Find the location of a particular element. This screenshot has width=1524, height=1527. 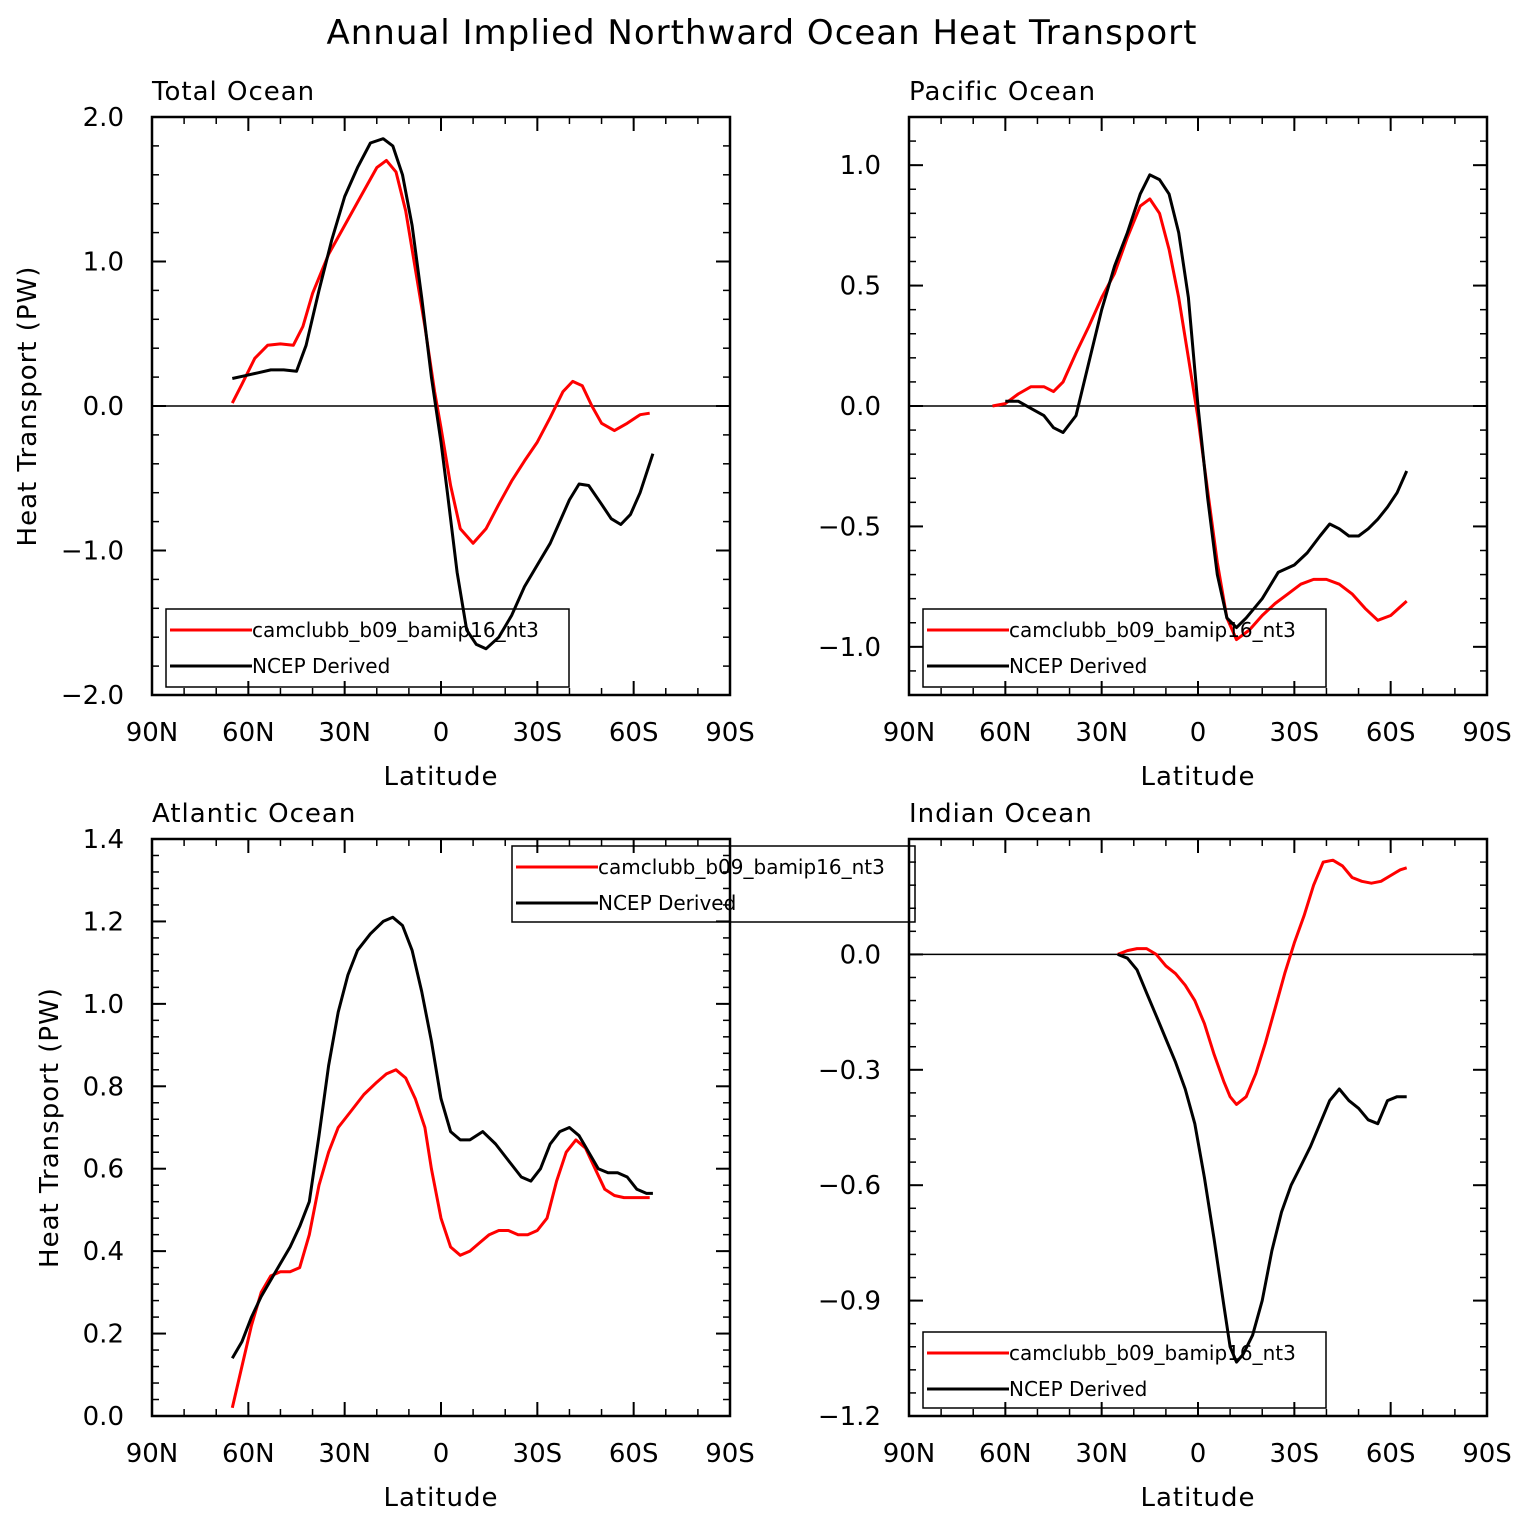

y-tick-label: 2.0 is located at coordinates (103, 118).